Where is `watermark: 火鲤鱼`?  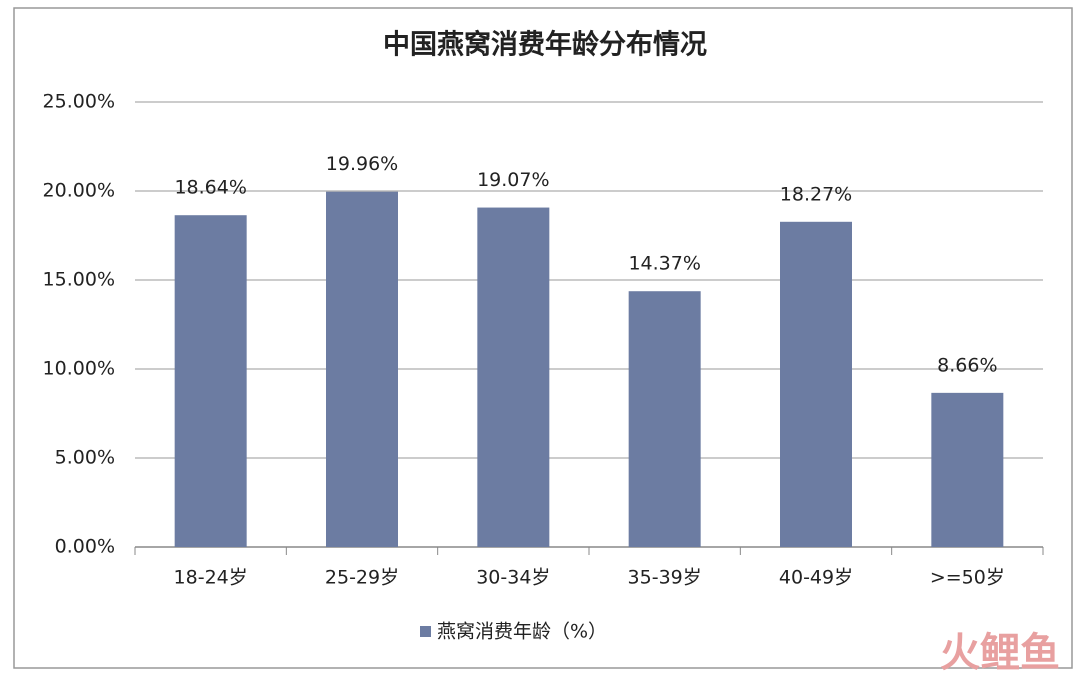
watermark: 火鲤鱼 is located at coordinates (1000, 653).